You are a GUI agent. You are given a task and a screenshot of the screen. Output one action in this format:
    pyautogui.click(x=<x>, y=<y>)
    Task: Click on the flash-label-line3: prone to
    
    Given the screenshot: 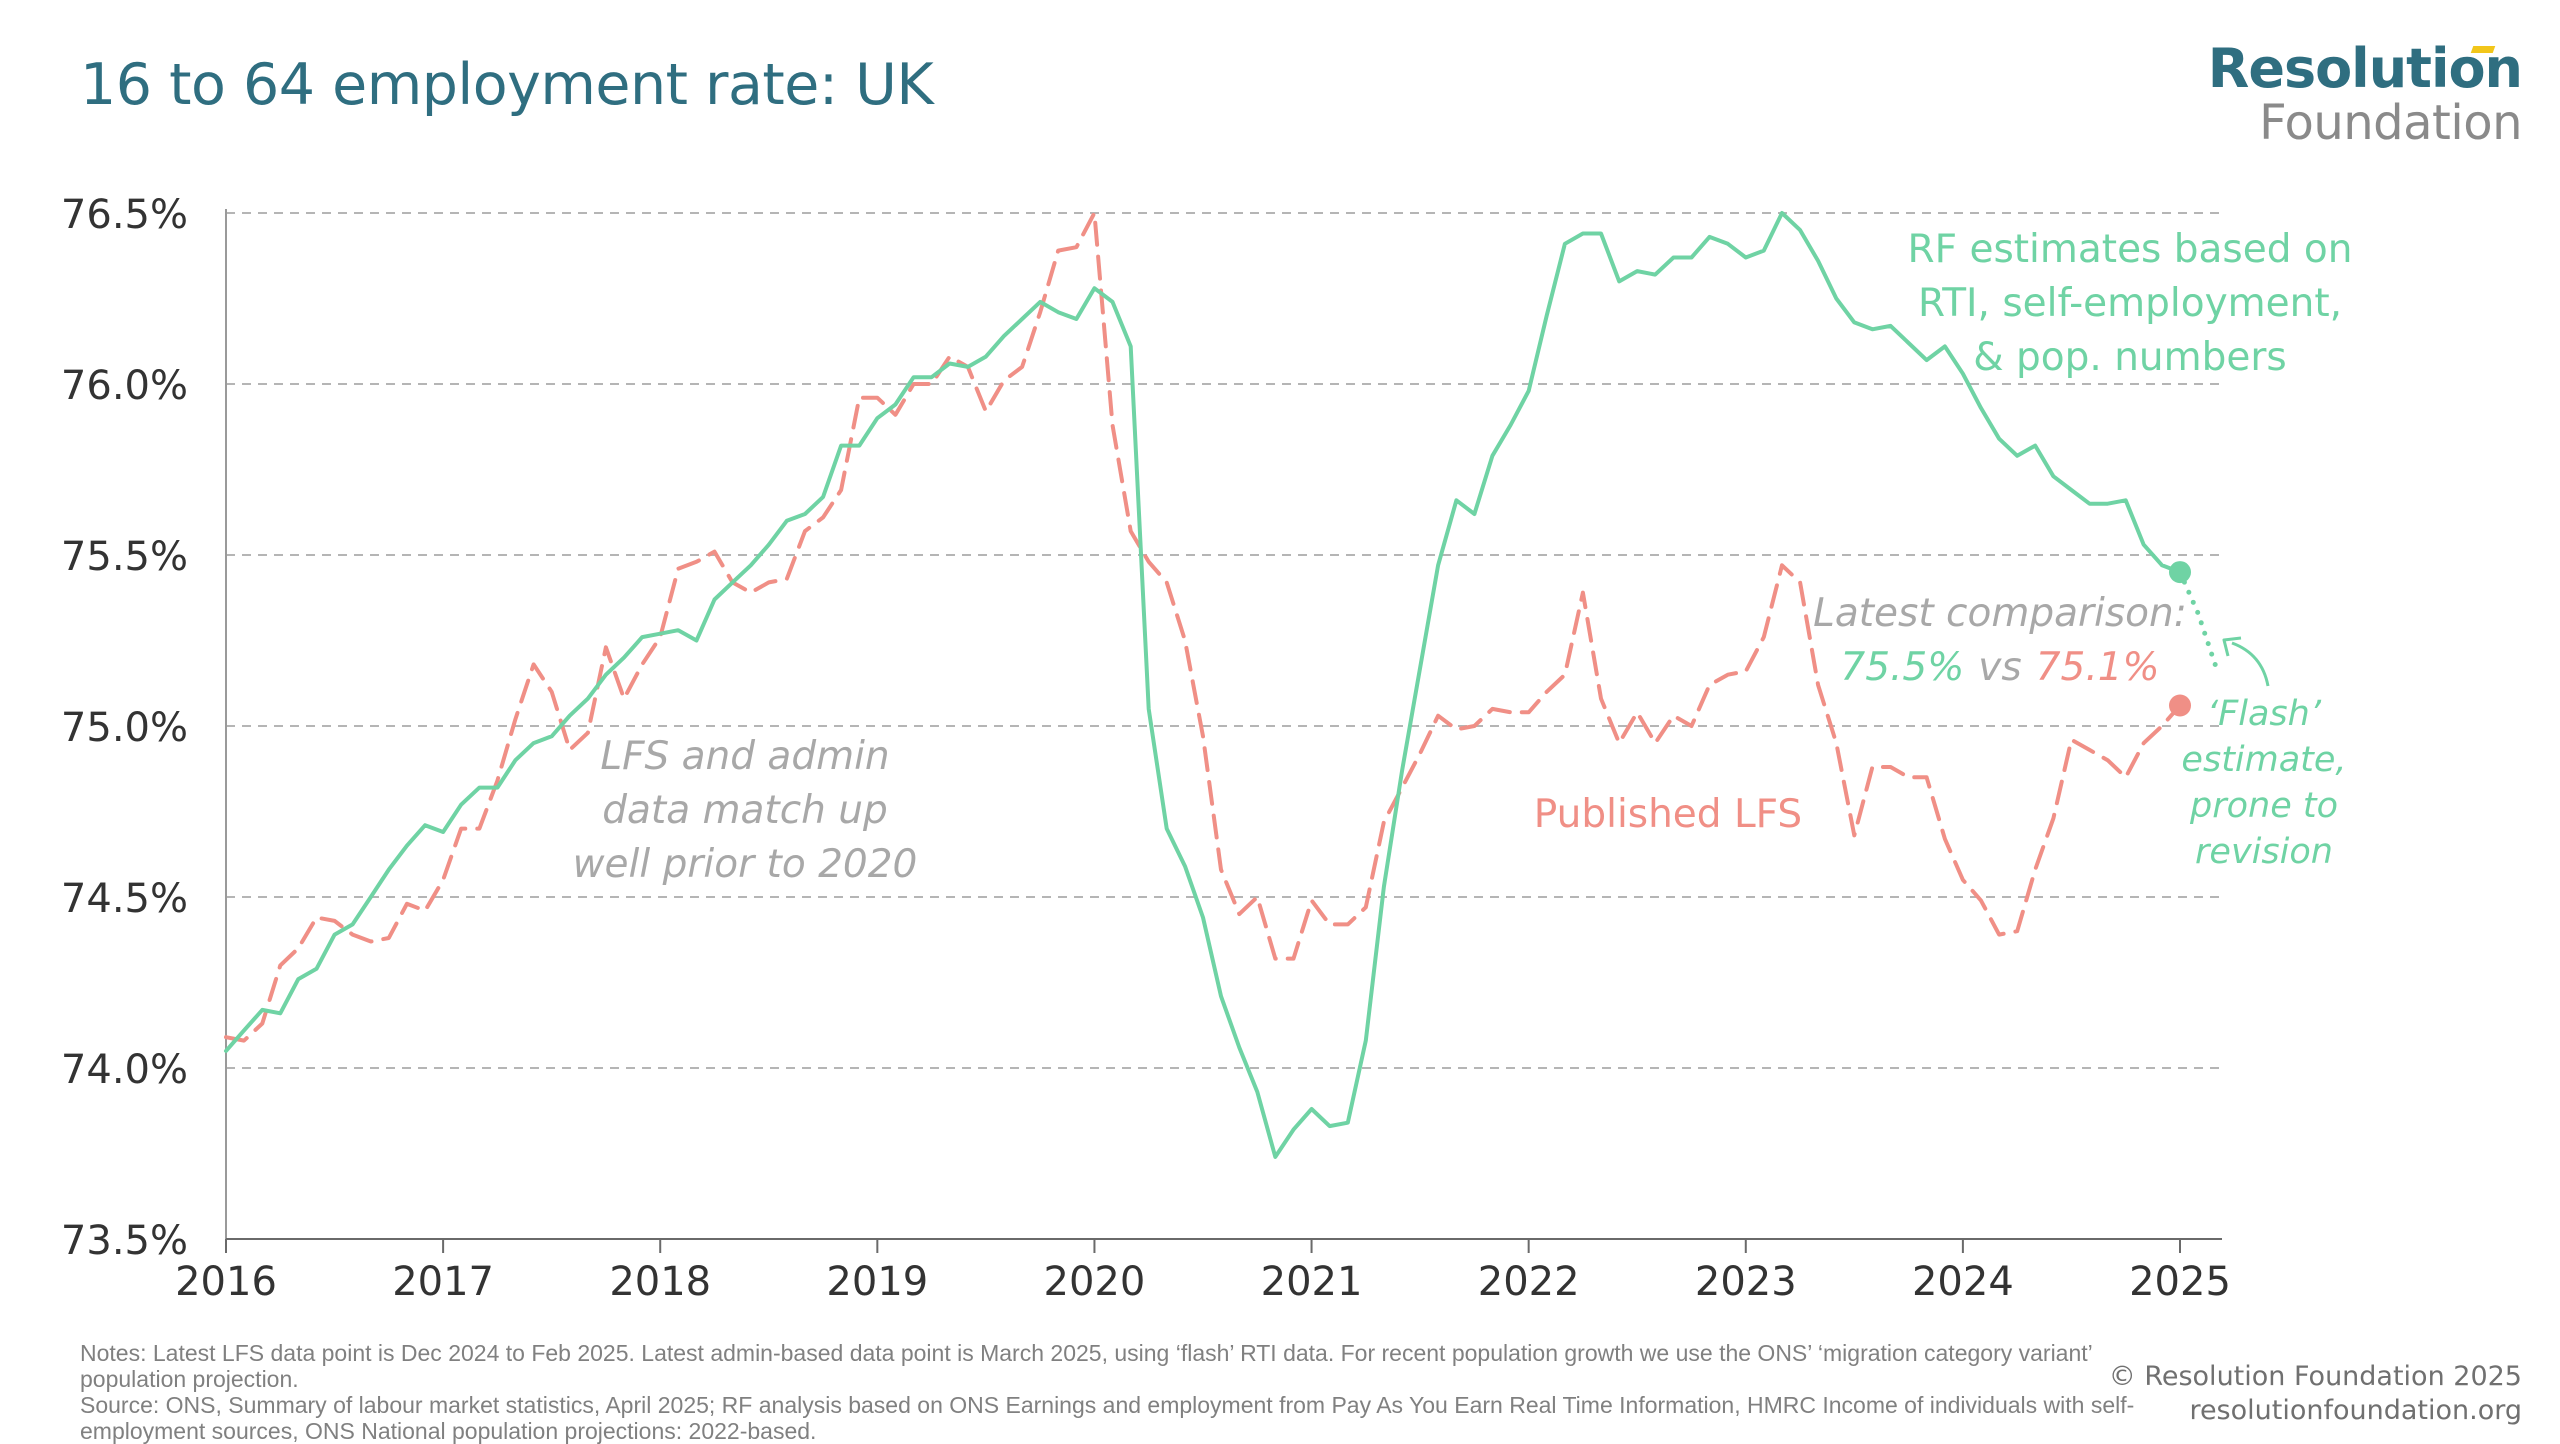 What is the action you would take?
    pyautogui.click(x=2263, y=806)
    